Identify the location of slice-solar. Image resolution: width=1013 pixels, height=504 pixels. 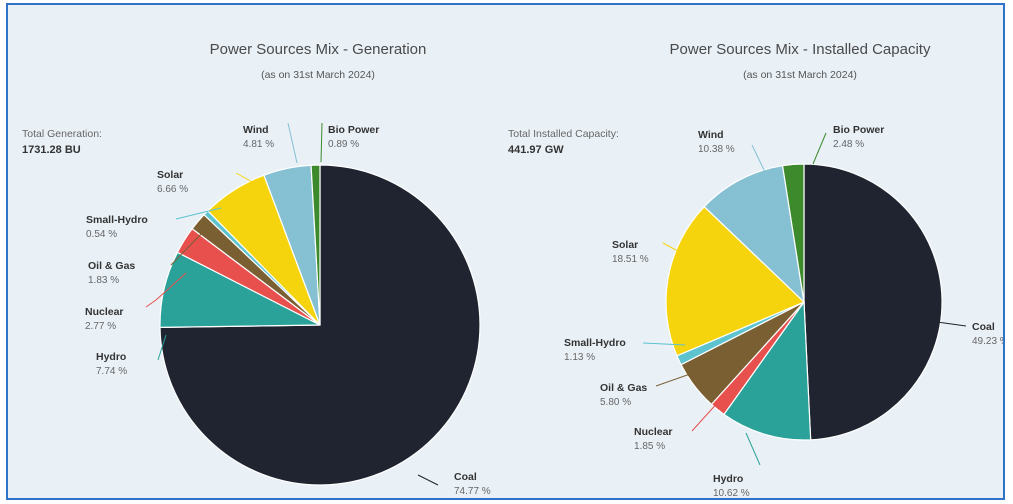
(735, 281).